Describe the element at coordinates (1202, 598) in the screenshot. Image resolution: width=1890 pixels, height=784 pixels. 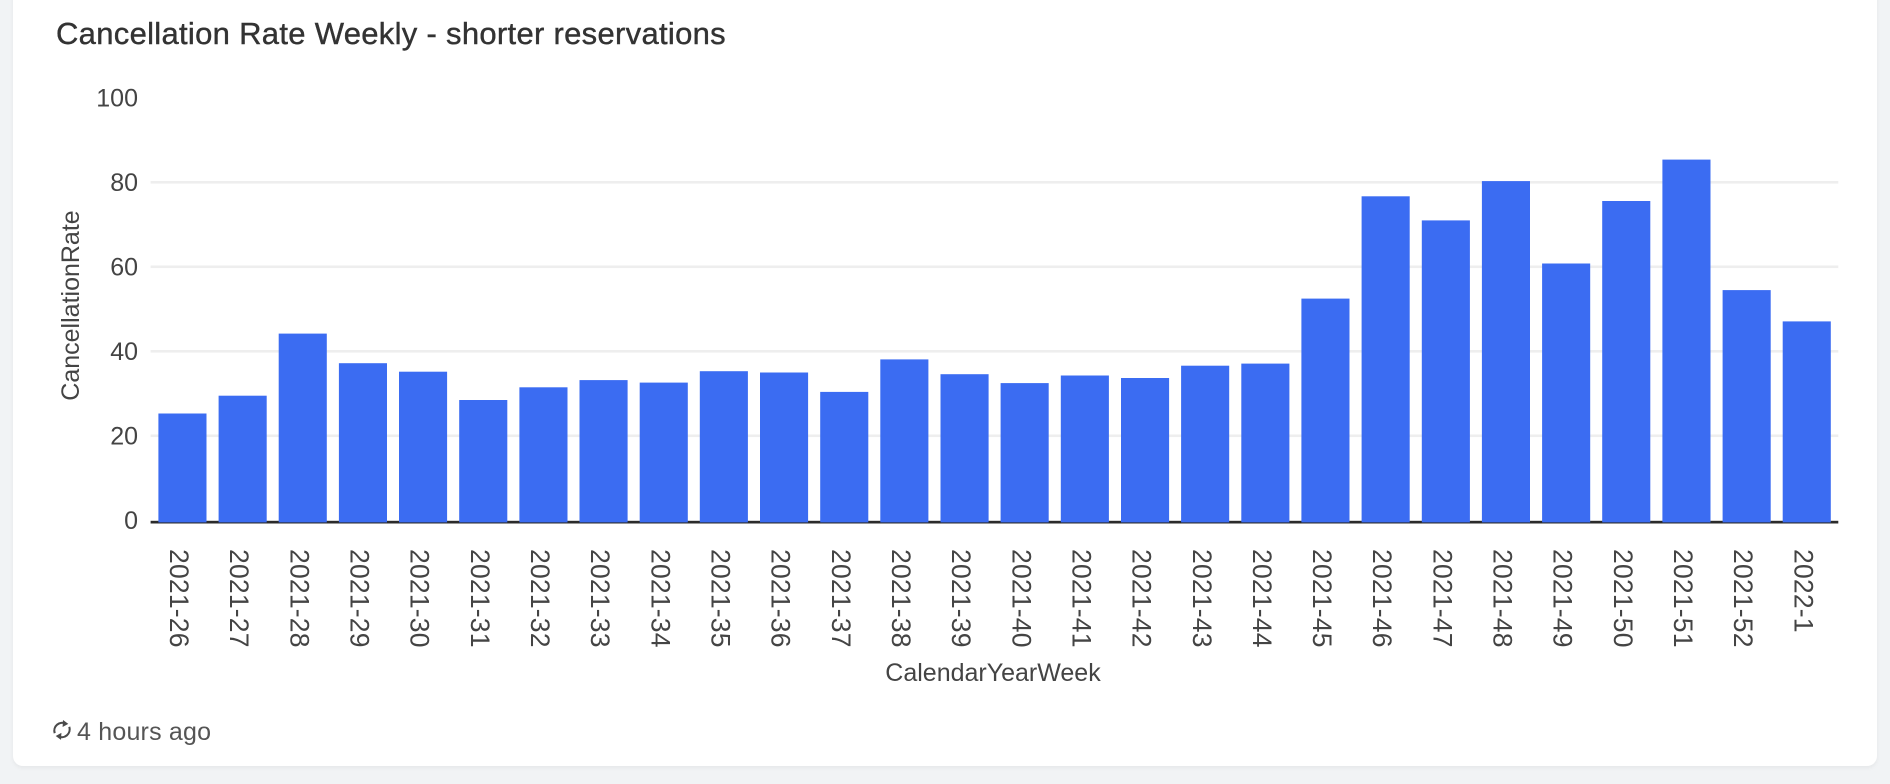
I see `svg-text: 2021-43` at that location.